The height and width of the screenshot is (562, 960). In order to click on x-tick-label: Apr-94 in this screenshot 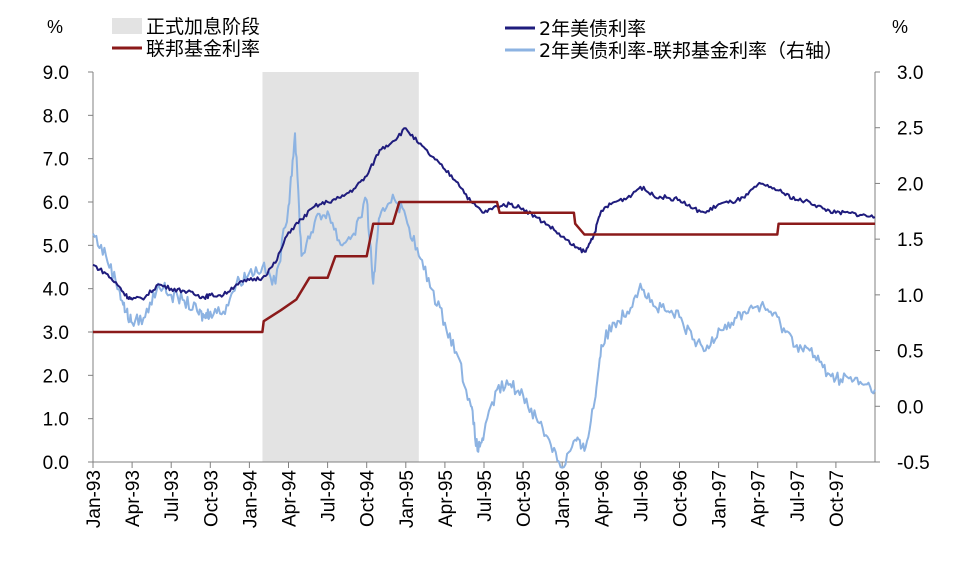, I will do `click(290, 498)`.